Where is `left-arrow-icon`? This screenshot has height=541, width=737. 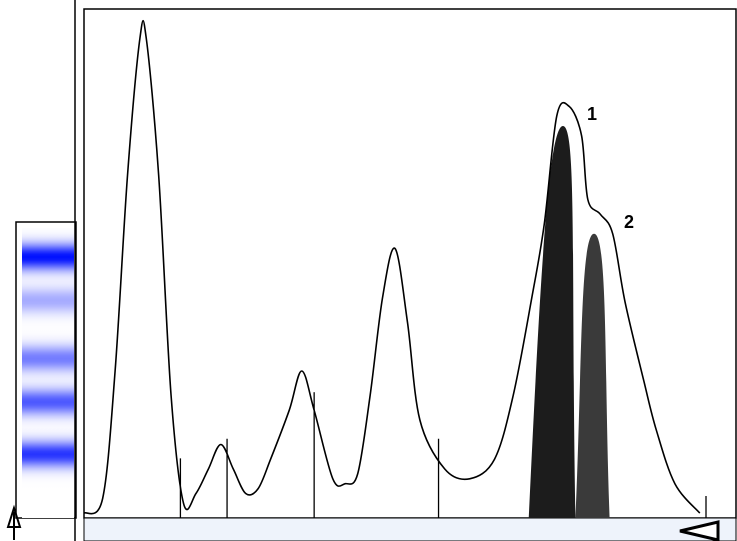
left-arrow-icon is located at coordinates (699, 530).